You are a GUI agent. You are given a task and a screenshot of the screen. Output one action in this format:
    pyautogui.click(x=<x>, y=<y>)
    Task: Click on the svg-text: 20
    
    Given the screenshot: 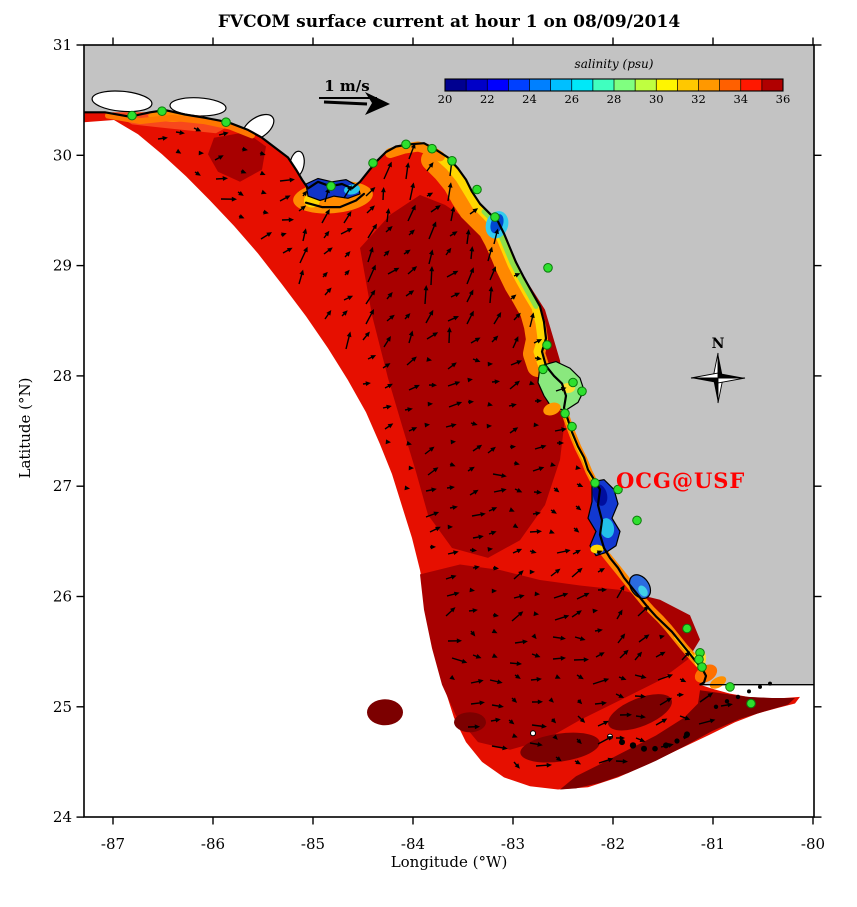 What is the action you would take?
    pyautogui.click(x=445, y=99)
    